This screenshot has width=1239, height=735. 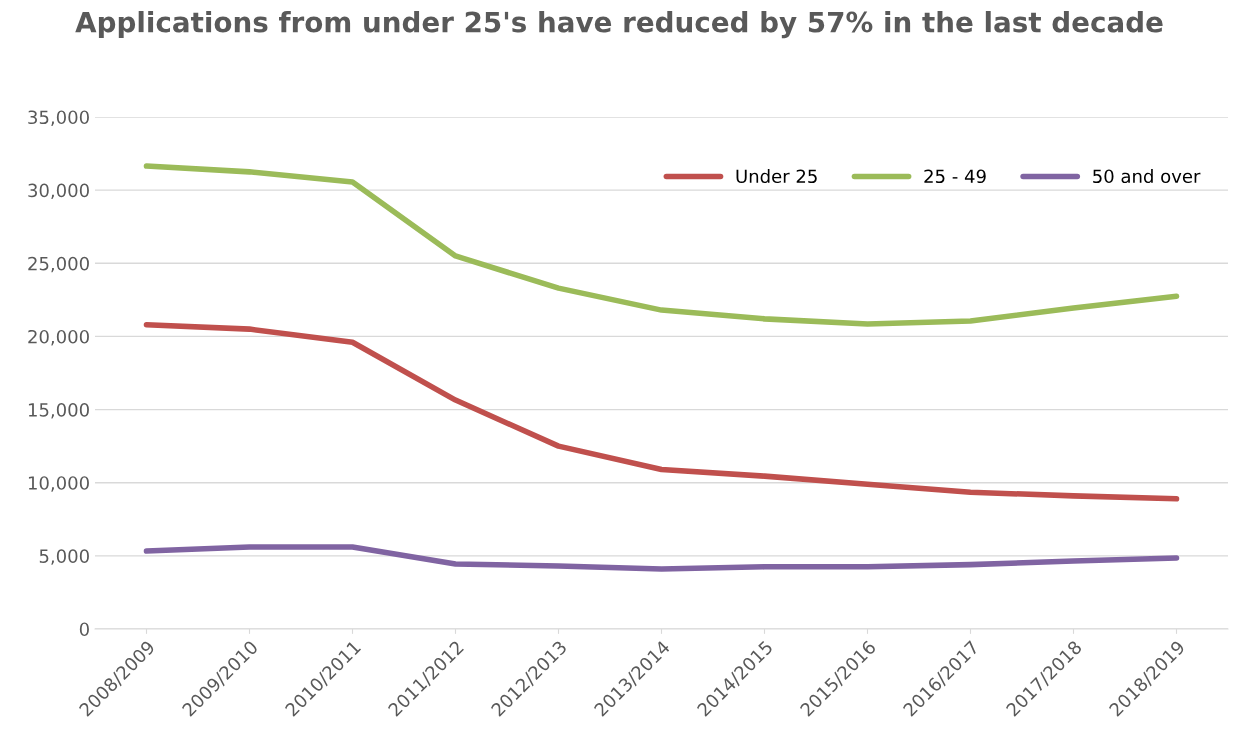 I want to click on y-tick-label: 20,000, so click(x=58, y=337).